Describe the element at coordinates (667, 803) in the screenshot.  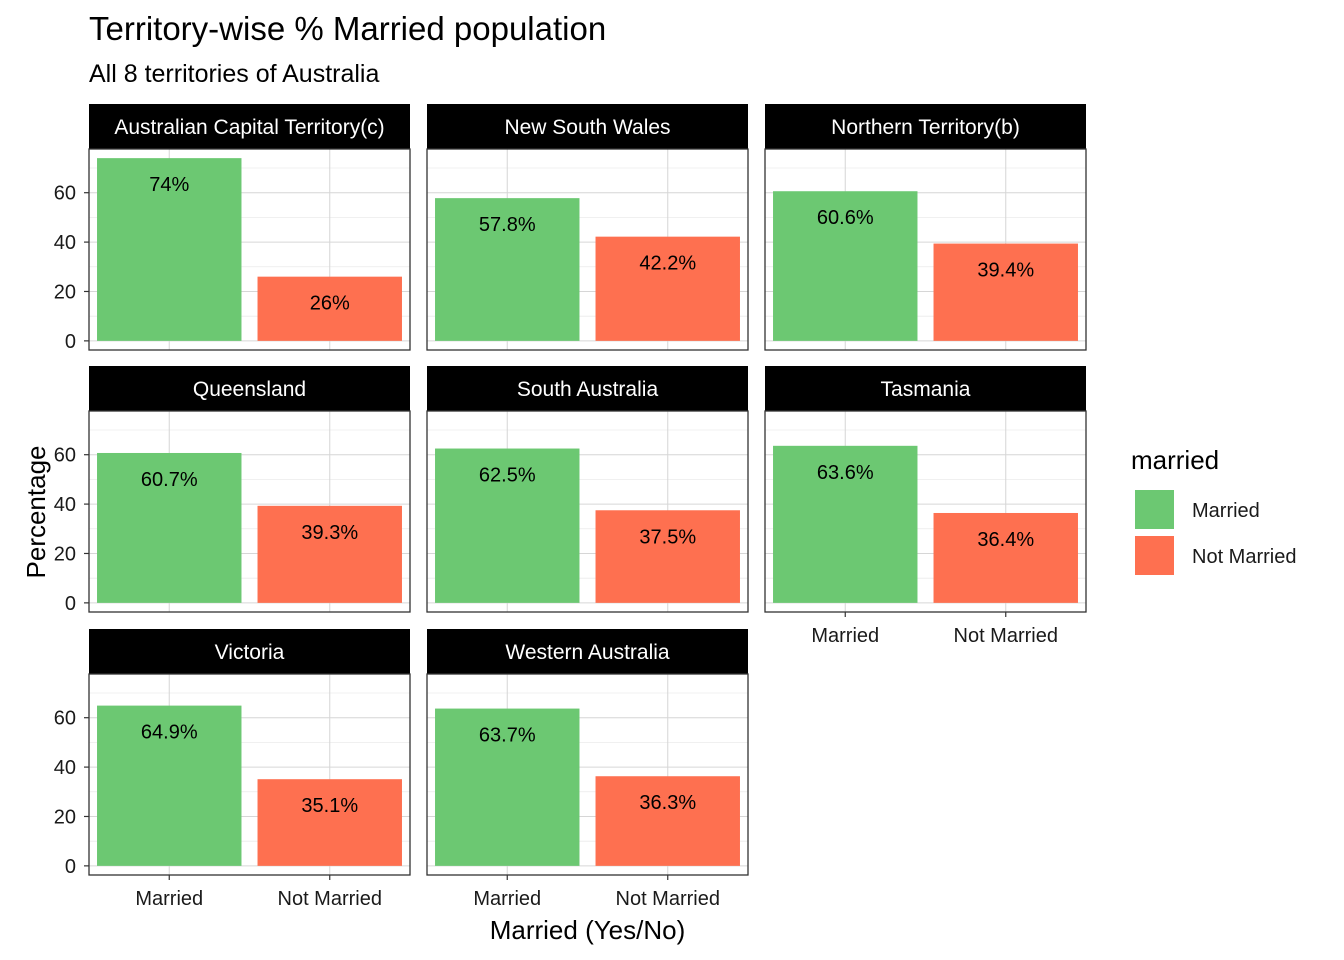
I see `bar-value-label: 36.3%` at that location.